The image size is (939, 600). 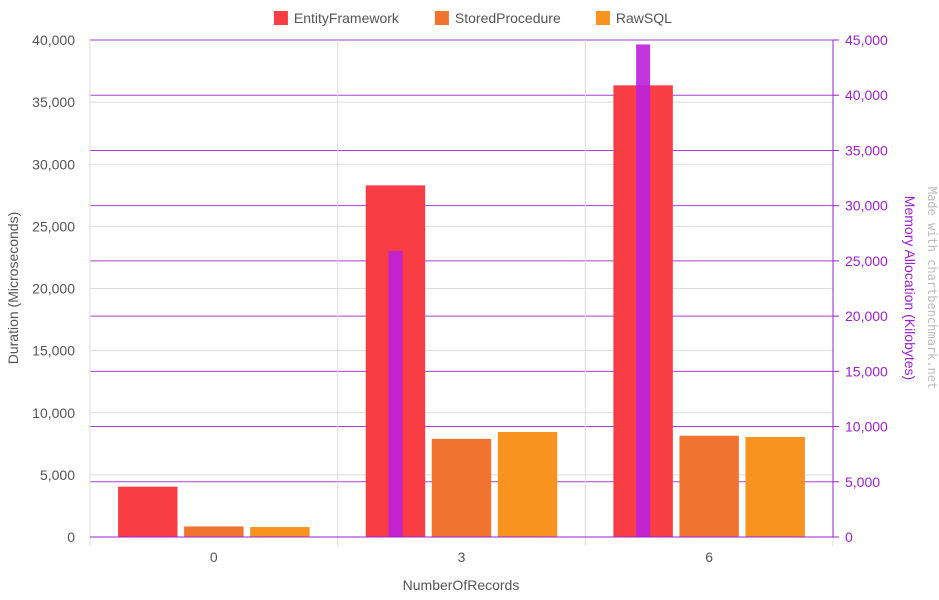 What do you see at coordinates (709, 557) in the screenshot?
I see `x-tick-label: 6` at bounding box center [709, 557].